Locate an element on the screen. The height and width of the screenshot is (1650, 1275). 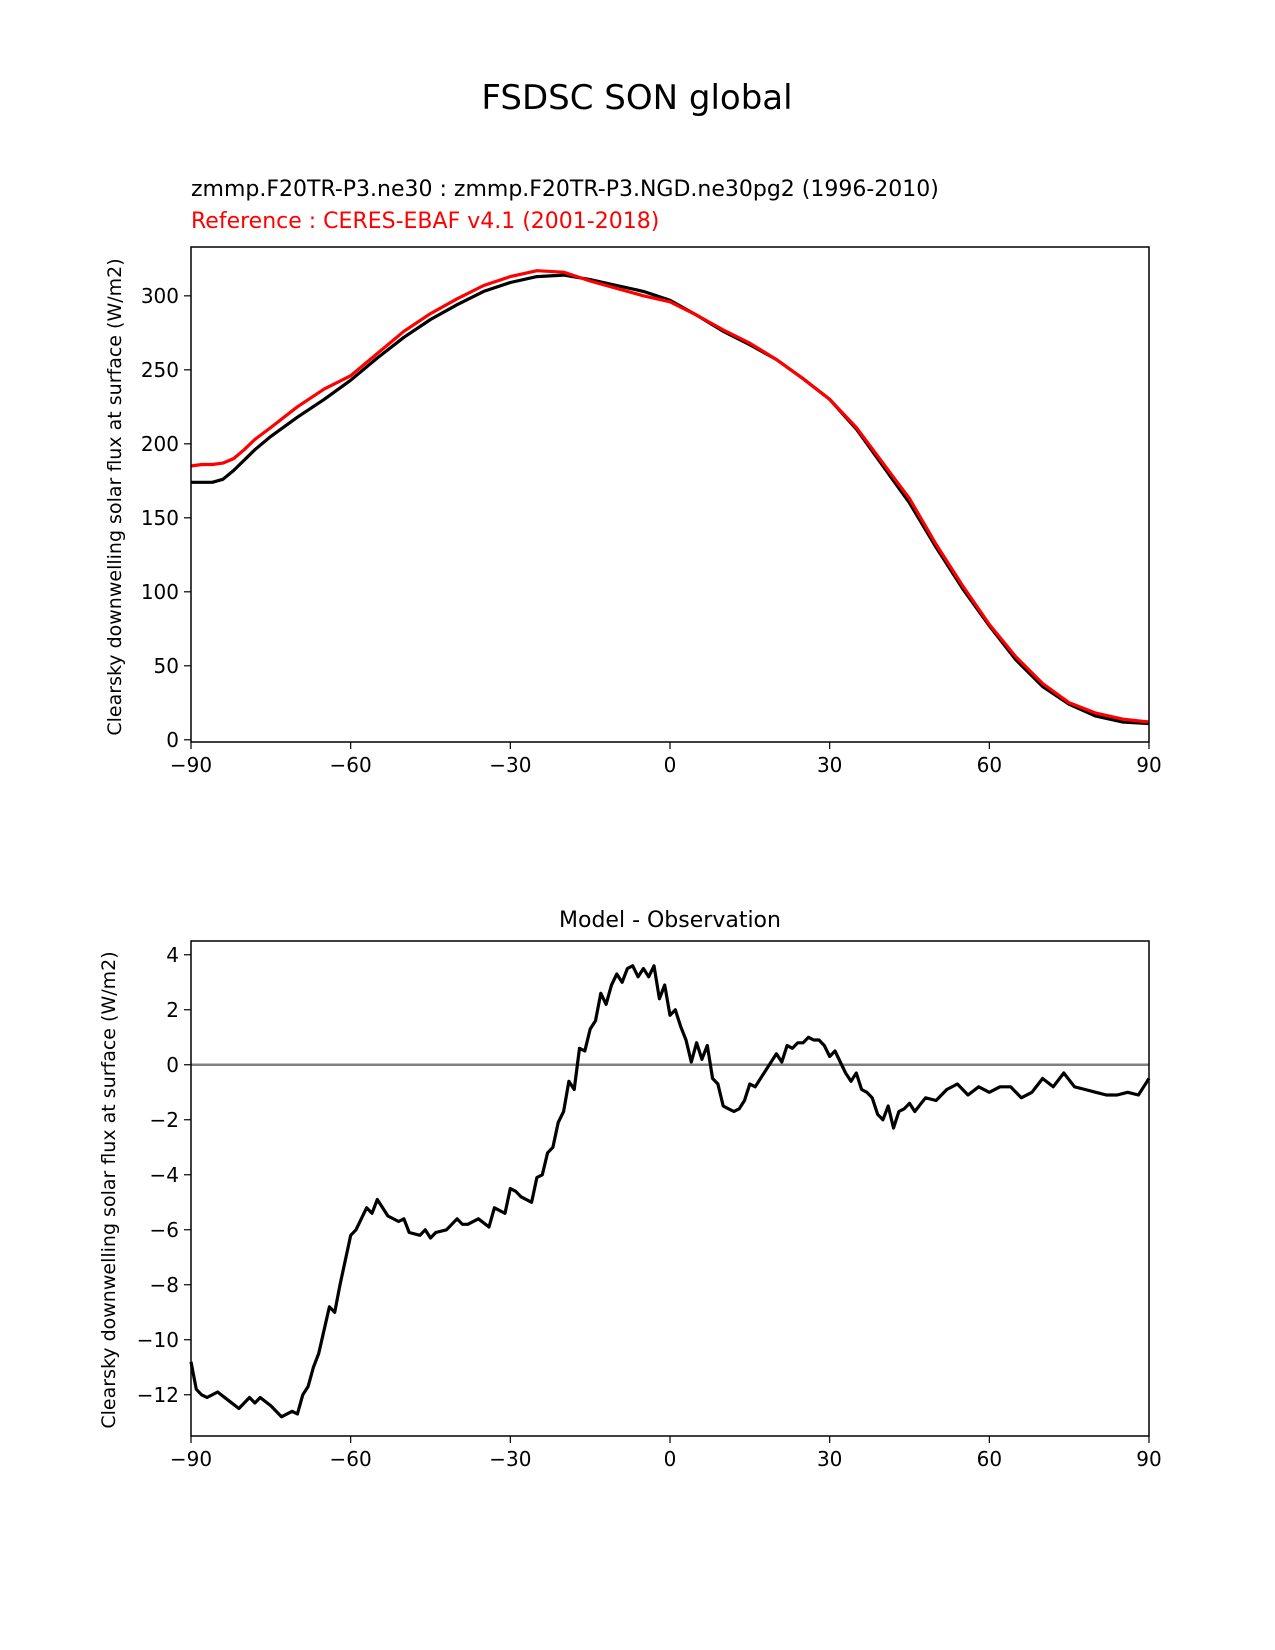
bottom-xtick-label: 60 is located at coordinates (989, 1459).